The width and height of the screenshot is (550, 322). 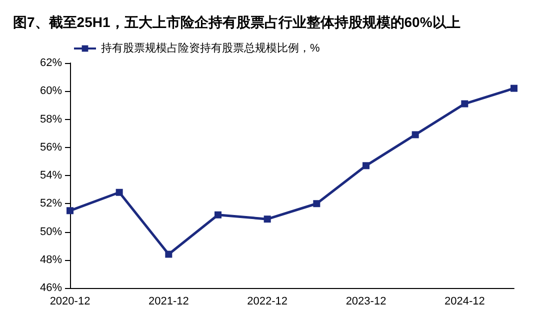 I want to click on x-tick-label: 2022-12, so click(x=267, y=302).